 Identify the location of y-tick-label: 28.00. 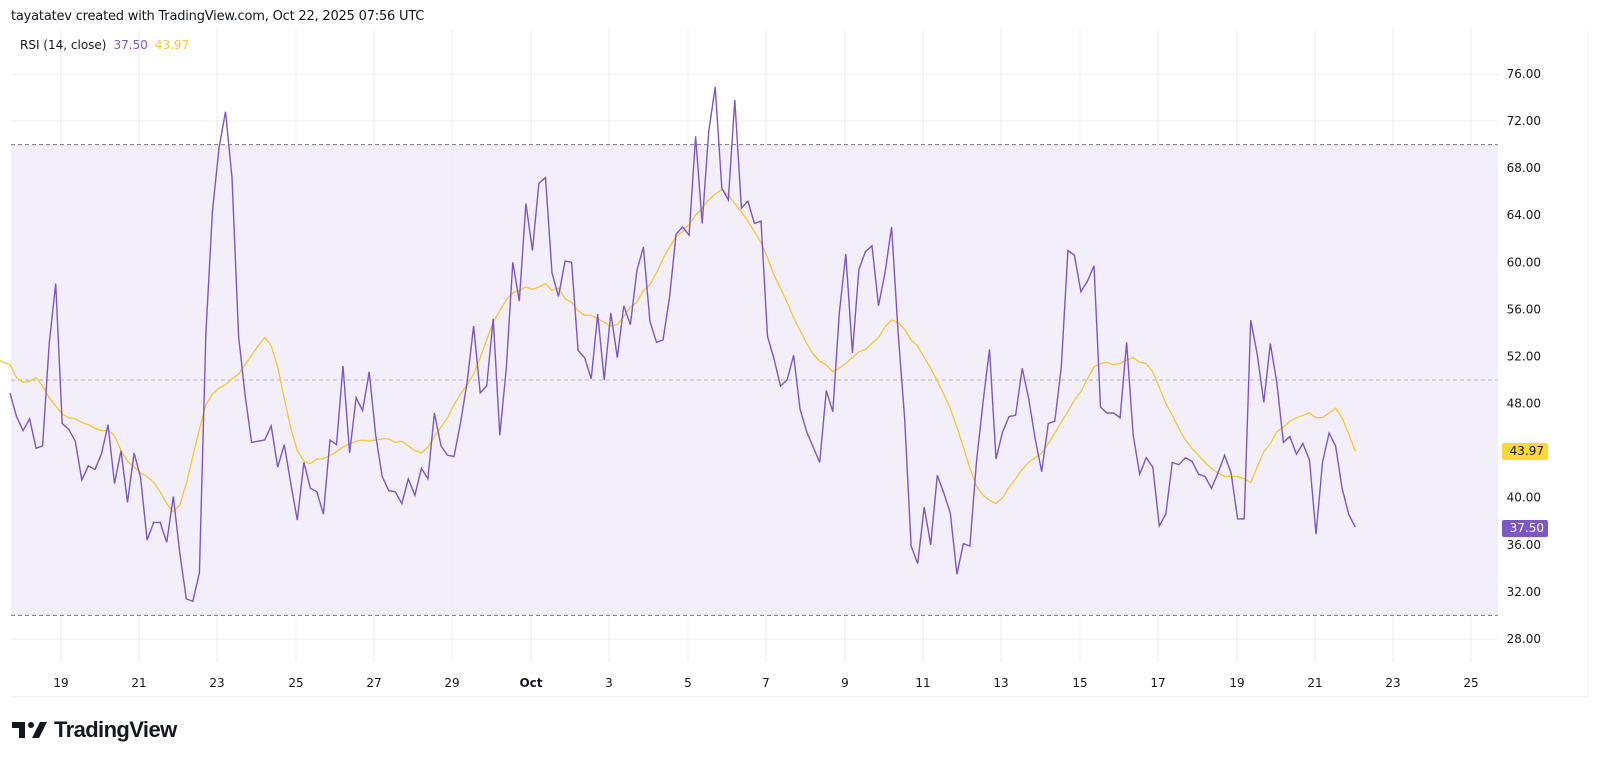
(1524, 639).